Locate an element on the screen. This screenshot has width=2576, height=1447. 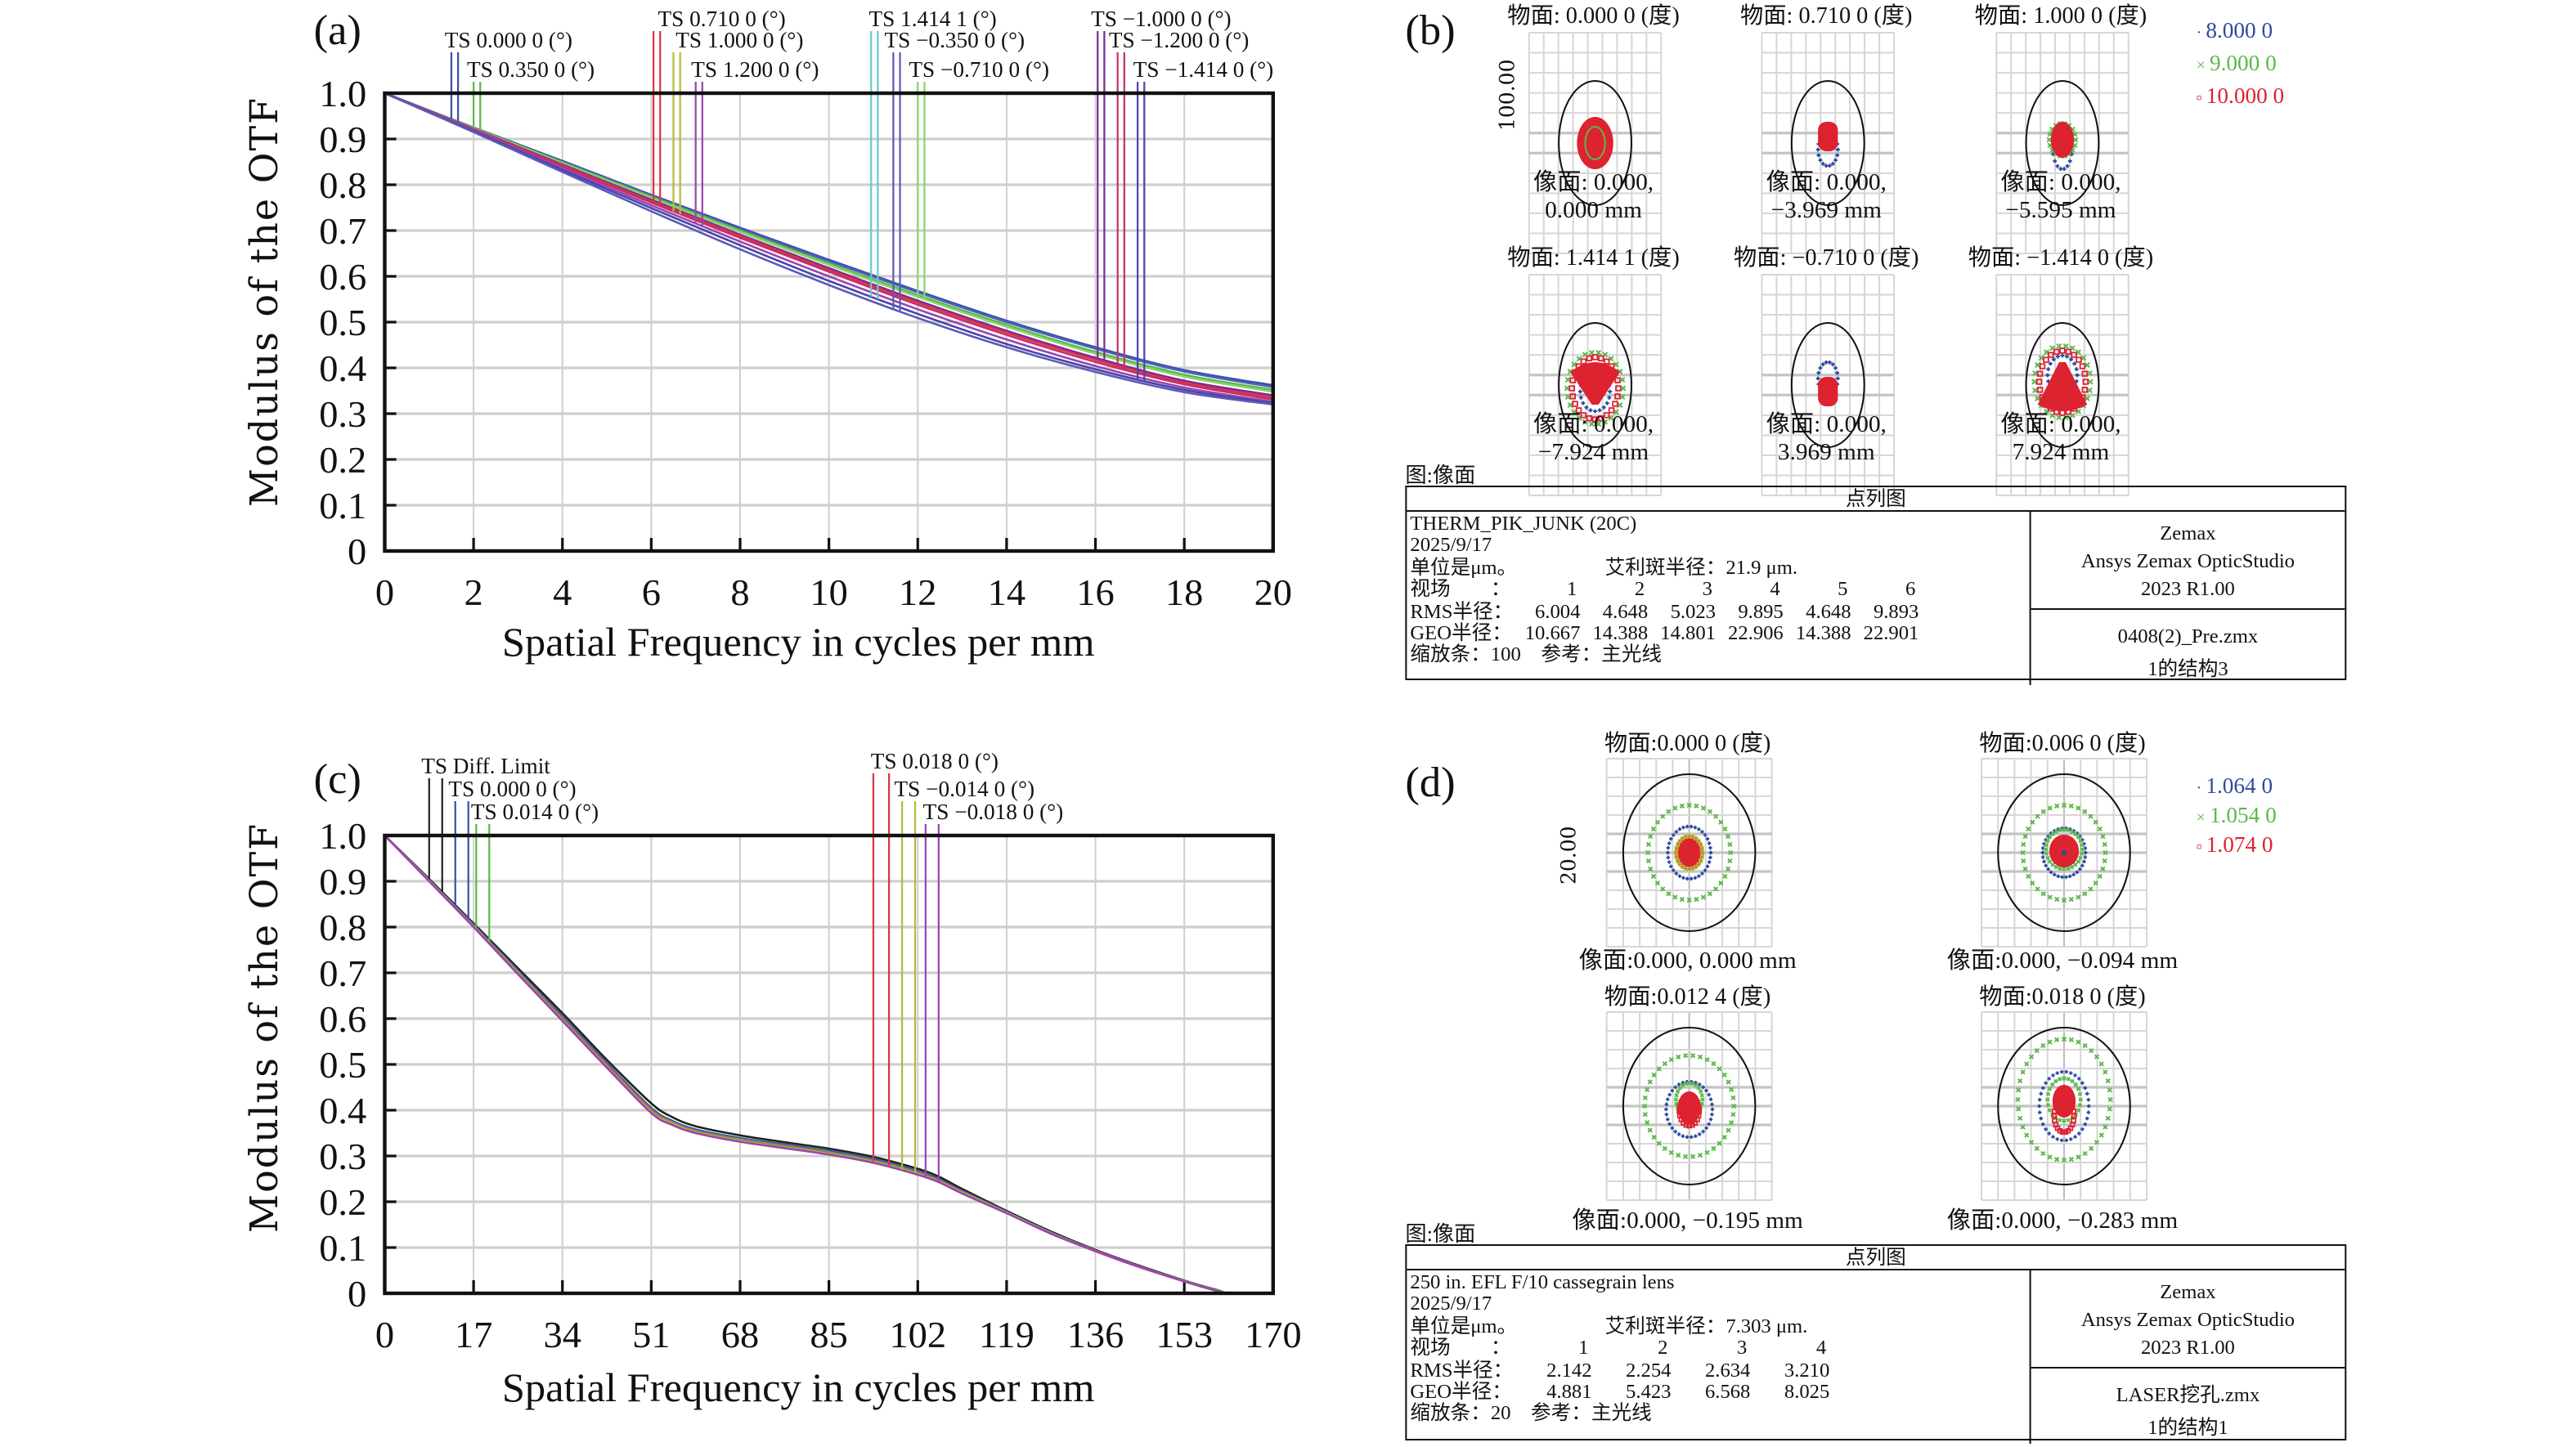
table-cell: 22.901 is located at coordinates (1891, 632).